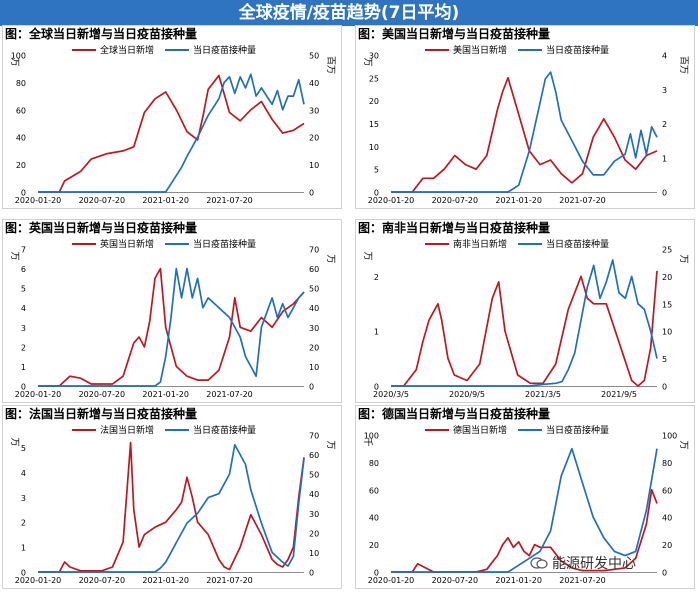 This screenshot has width=698, height=592. Describe the element at coordinates (664, 359) in the screenshot. I see `right-tick-label: 5` at that location.